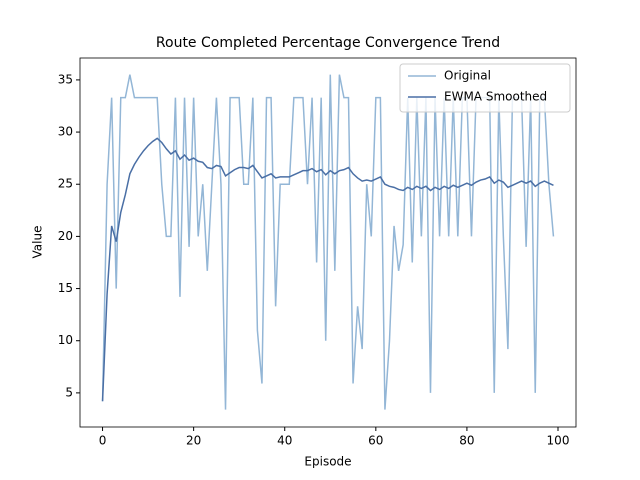 The height and width of the screenshot is (480, 640). I want to click on y-tick-label: 30, so click(65, 132).